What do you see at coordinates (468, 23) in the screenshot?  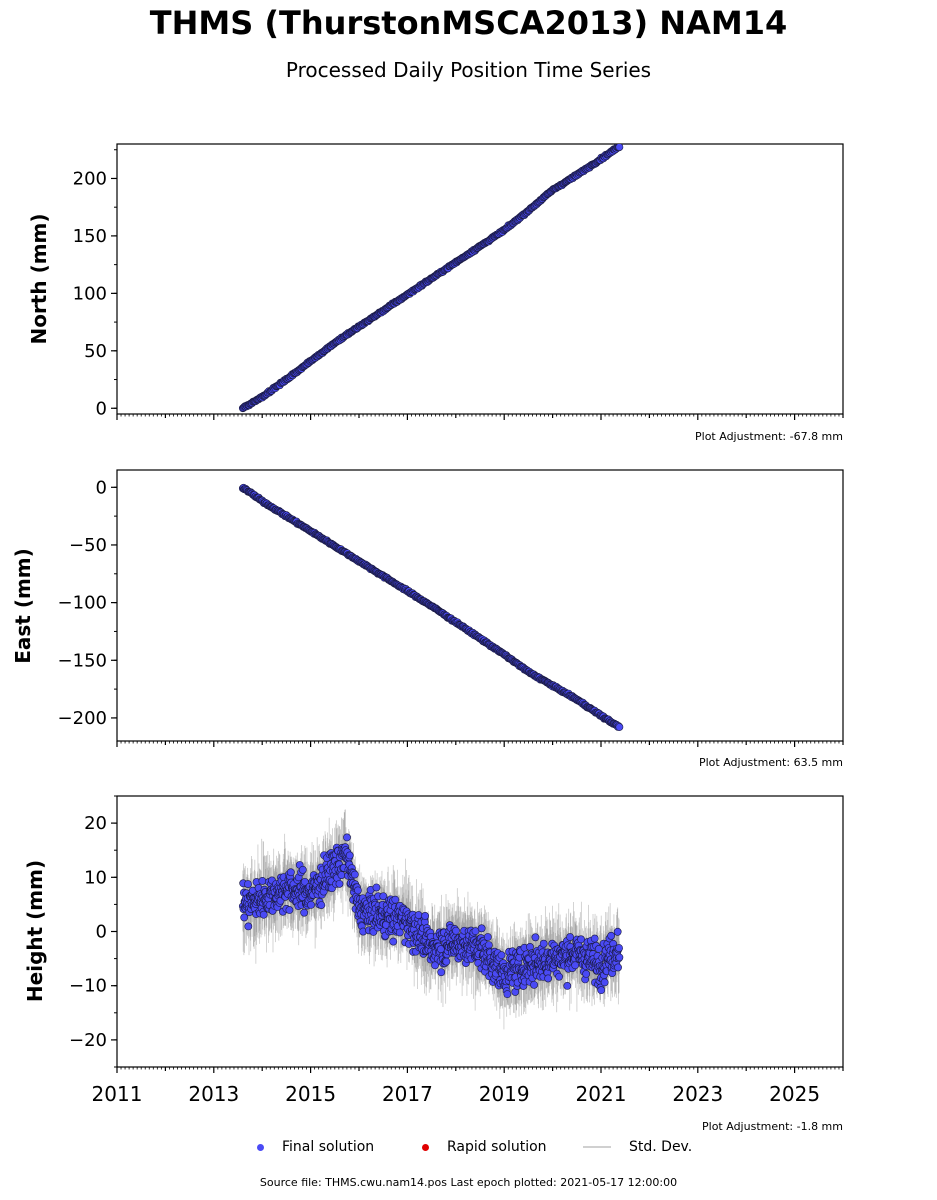 I see `chart-title: THMS (ThurstonMSCA2013) NAM14` at bounding box center [468, 23].